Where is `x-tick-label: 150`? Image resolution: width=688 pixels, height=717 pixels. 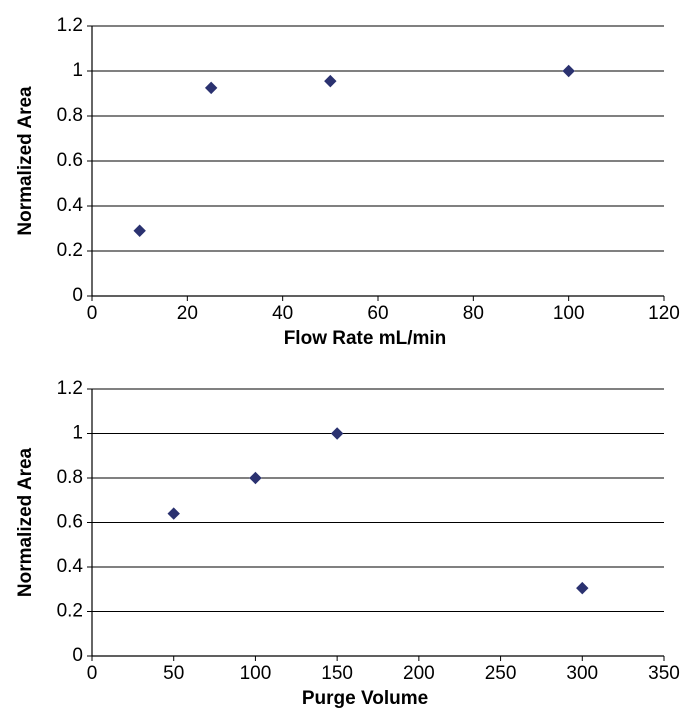 x-tick-label: 150 is located at coordinates (337, 673).